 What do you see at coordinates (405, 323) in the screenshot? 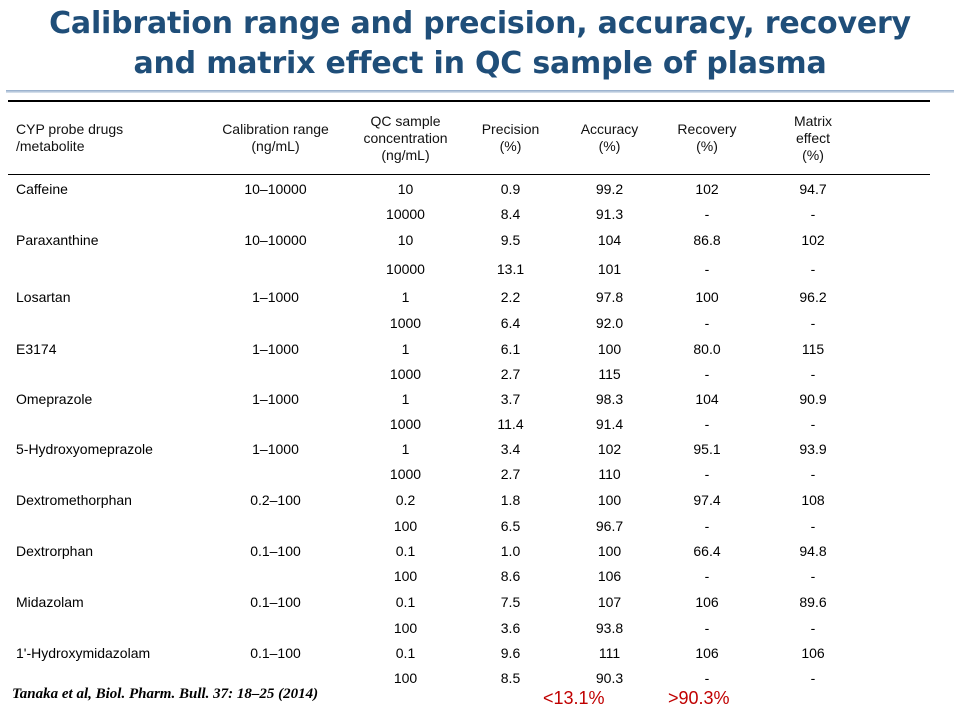
I see `cell-qc-concentration: 1000` at bounding box center [405, 323].